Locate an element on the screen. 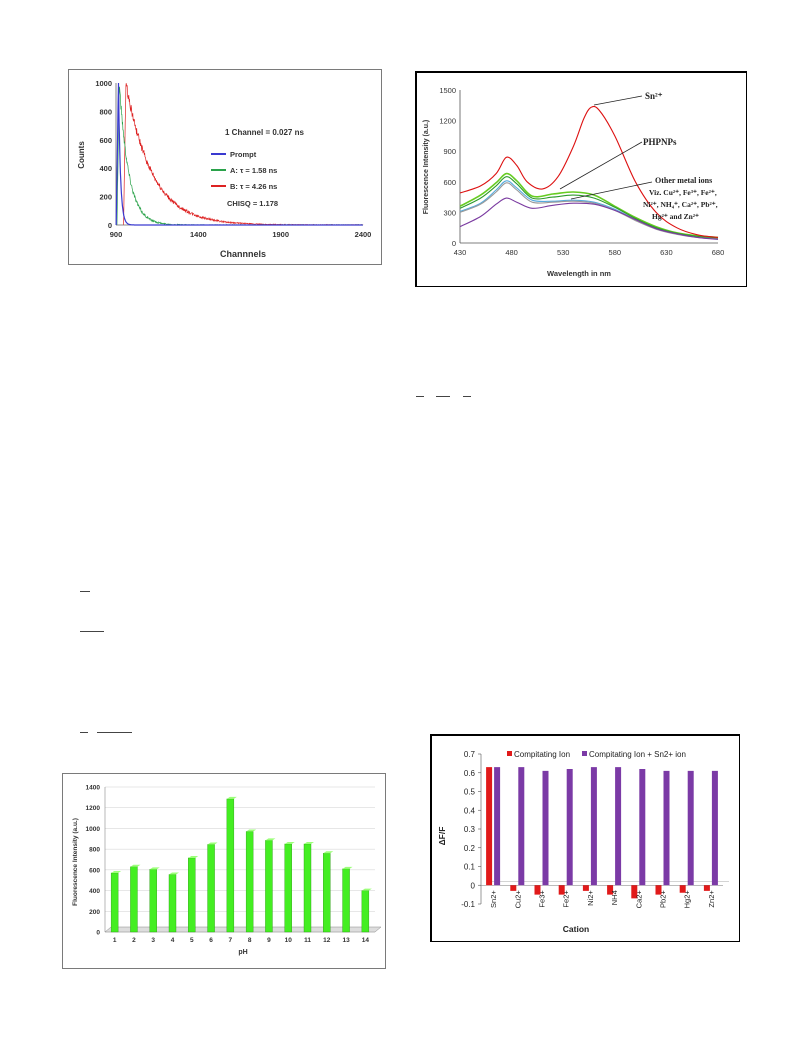 This screenshot has height=1057, width=793. label-other-1: Other metal ions is located at coordinates (683, 180).